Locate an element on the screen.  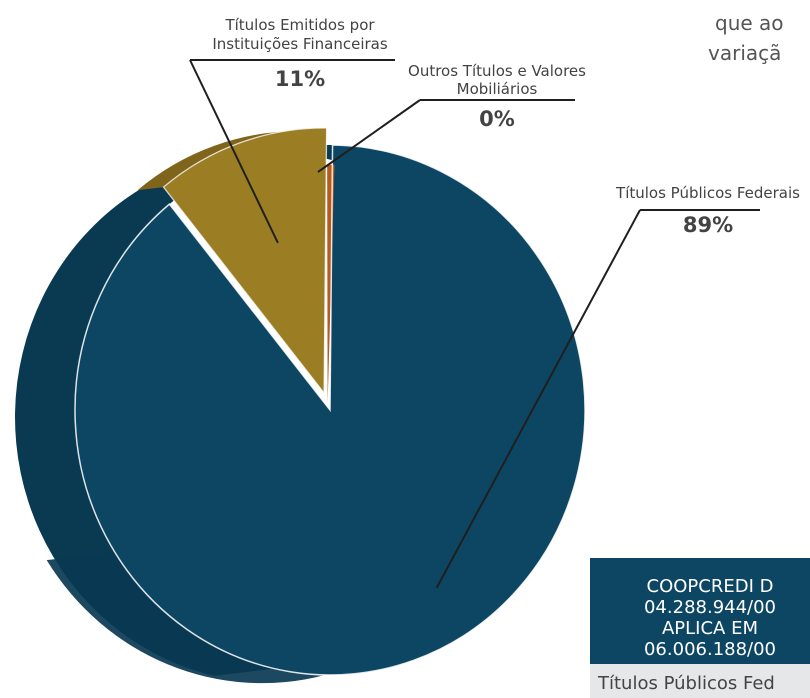
federal-leader-line is located at coordinates (538, 399).